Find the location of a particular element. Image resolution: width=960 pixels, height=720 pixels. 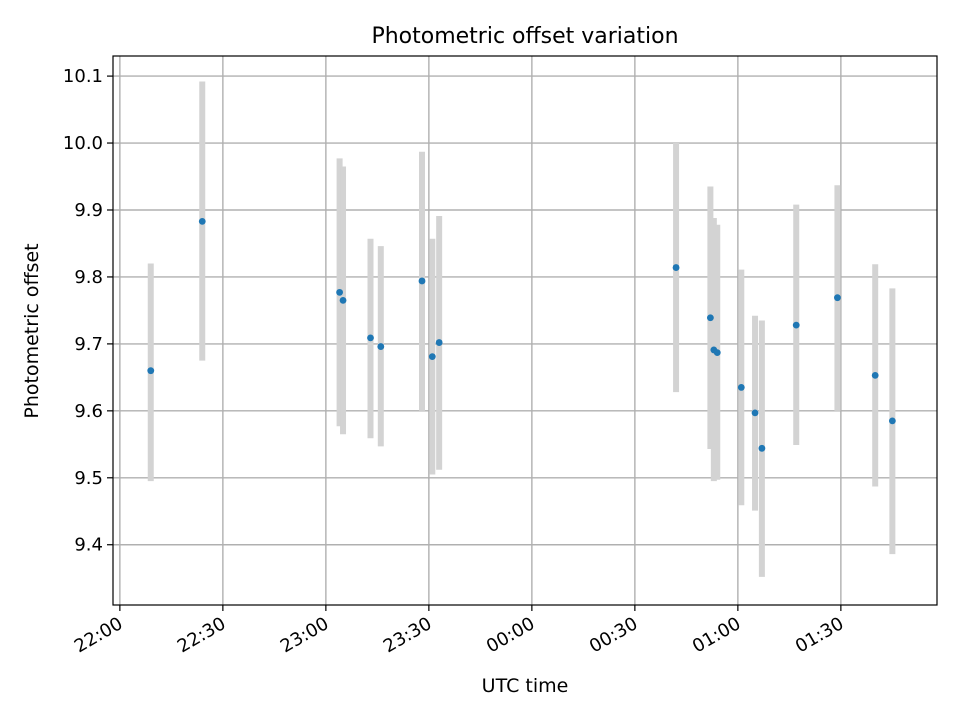

x-axis-label: UTC time is located at coordinates (525, 686).